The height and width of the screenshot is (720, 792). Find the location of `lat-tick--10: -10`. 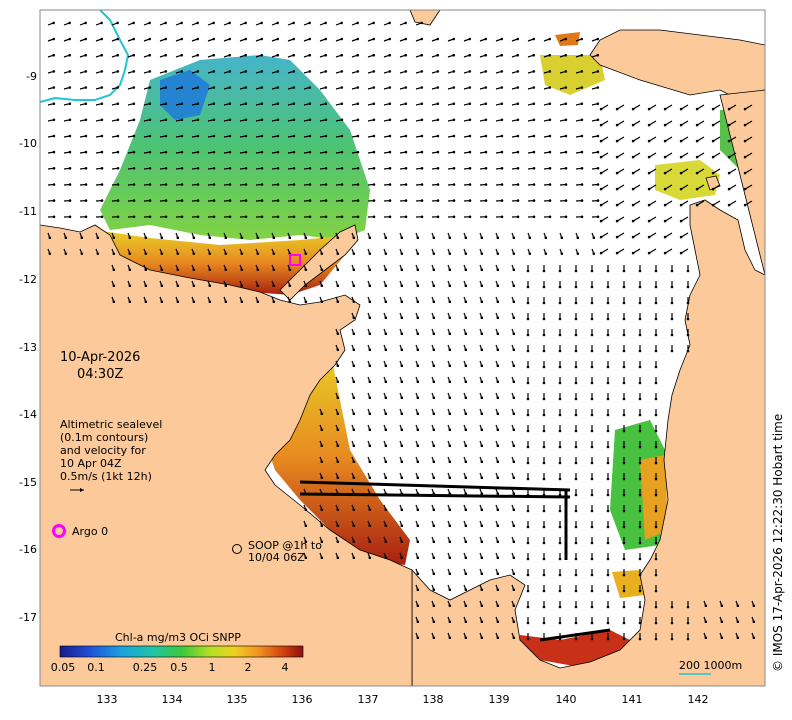

lat-tick--10: -10 is located at coordinates (28, 143).